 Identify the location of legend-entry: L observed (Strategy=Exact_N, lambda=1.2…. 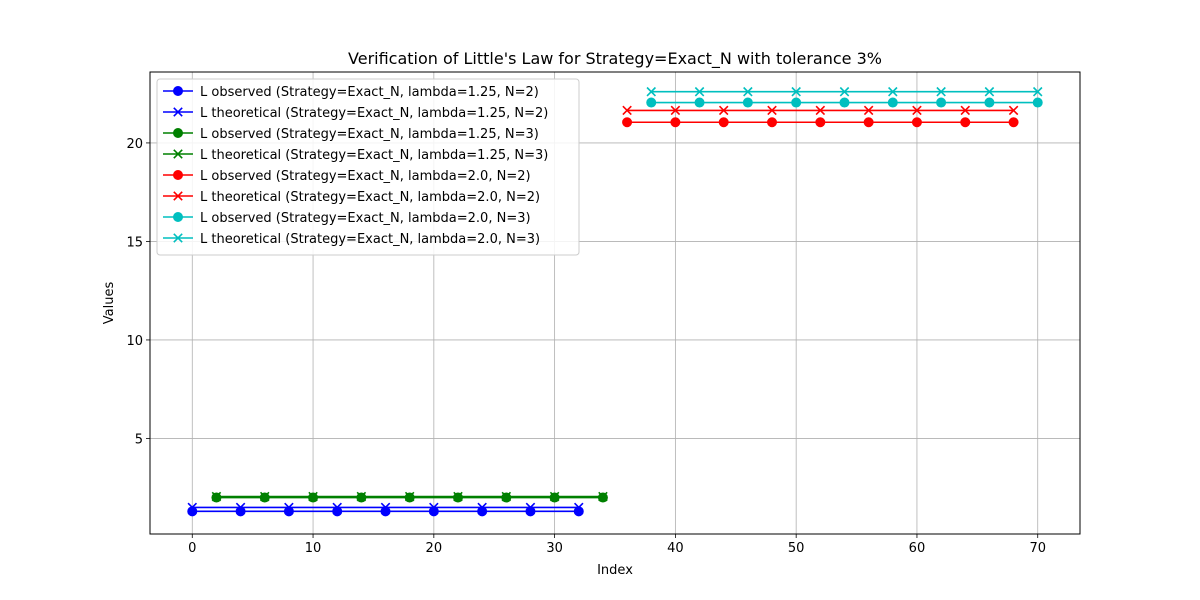
(351, 134).